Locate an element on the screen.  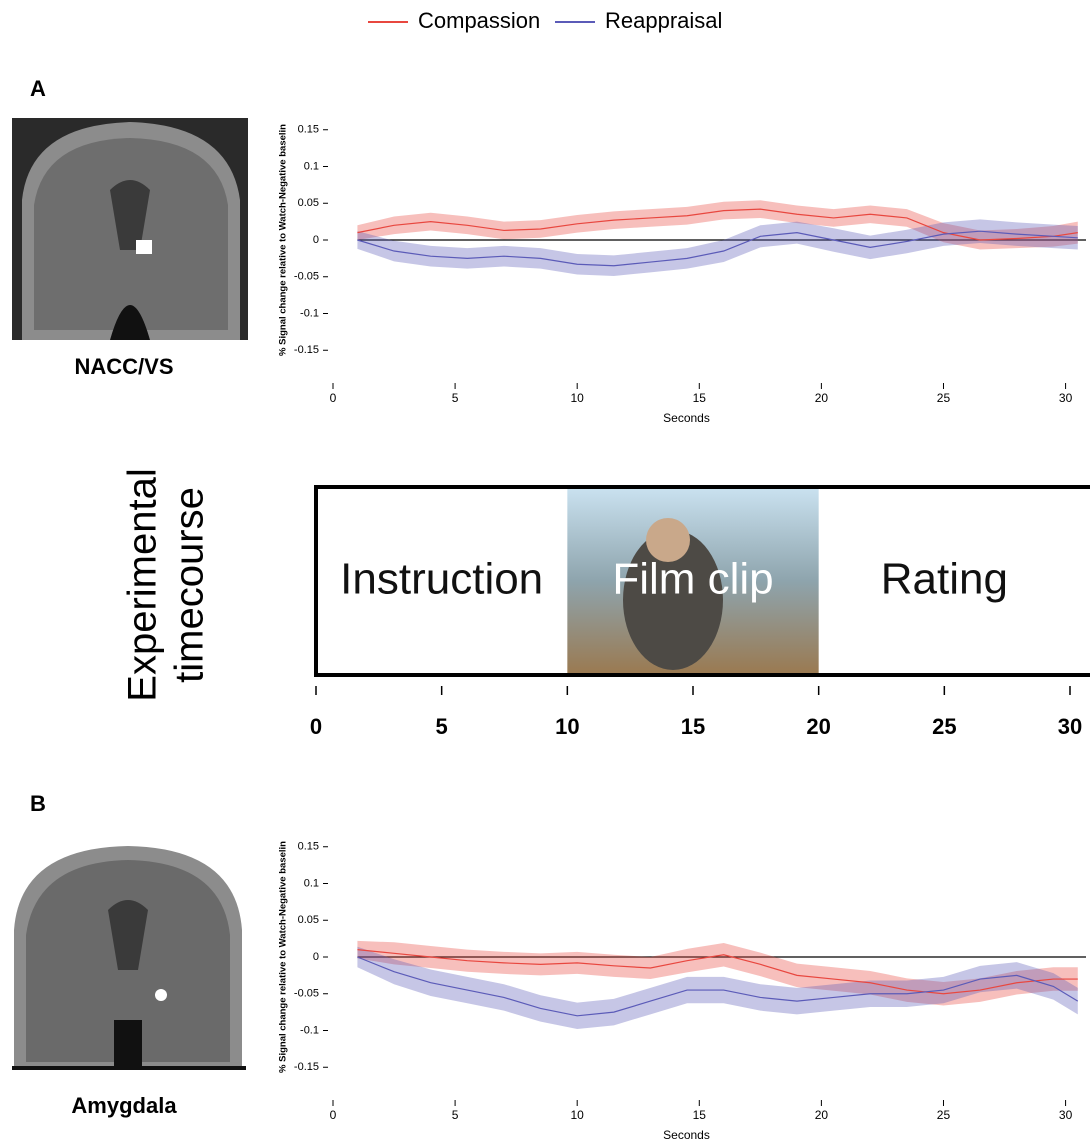
segment-label: Film clip is located at coordinates (692, 579).